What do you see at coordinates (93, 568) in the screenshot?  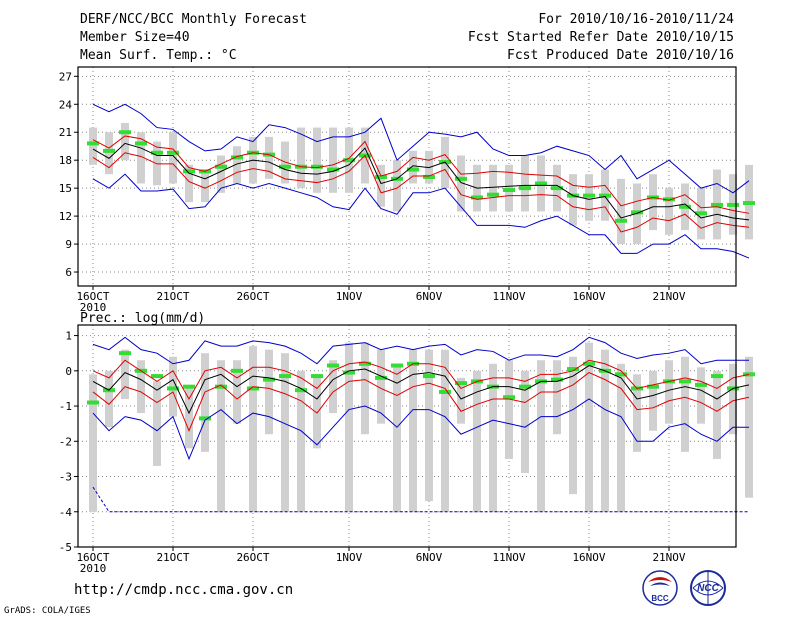 I see `x-year-label: 2010` at bounding box center [93, 568].